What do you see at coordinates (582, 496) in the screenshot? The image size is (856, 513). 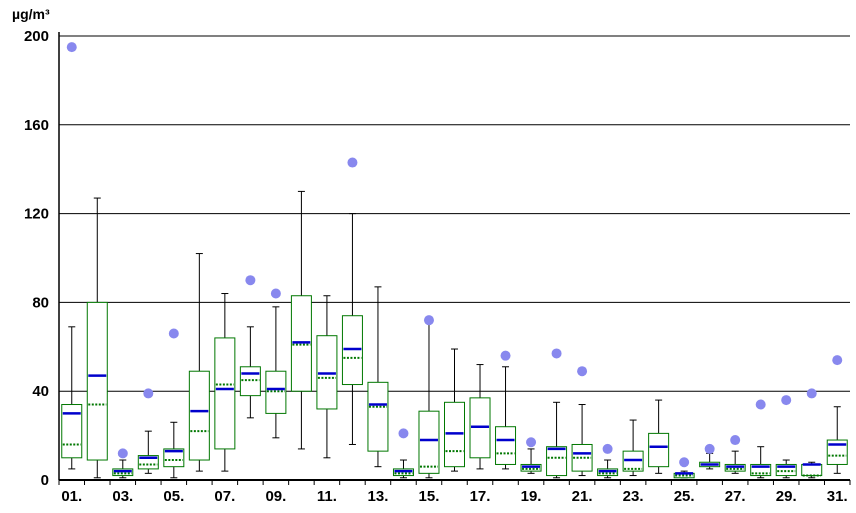 I see `x-tick-label: 21.` at bounding box center [582, 496].